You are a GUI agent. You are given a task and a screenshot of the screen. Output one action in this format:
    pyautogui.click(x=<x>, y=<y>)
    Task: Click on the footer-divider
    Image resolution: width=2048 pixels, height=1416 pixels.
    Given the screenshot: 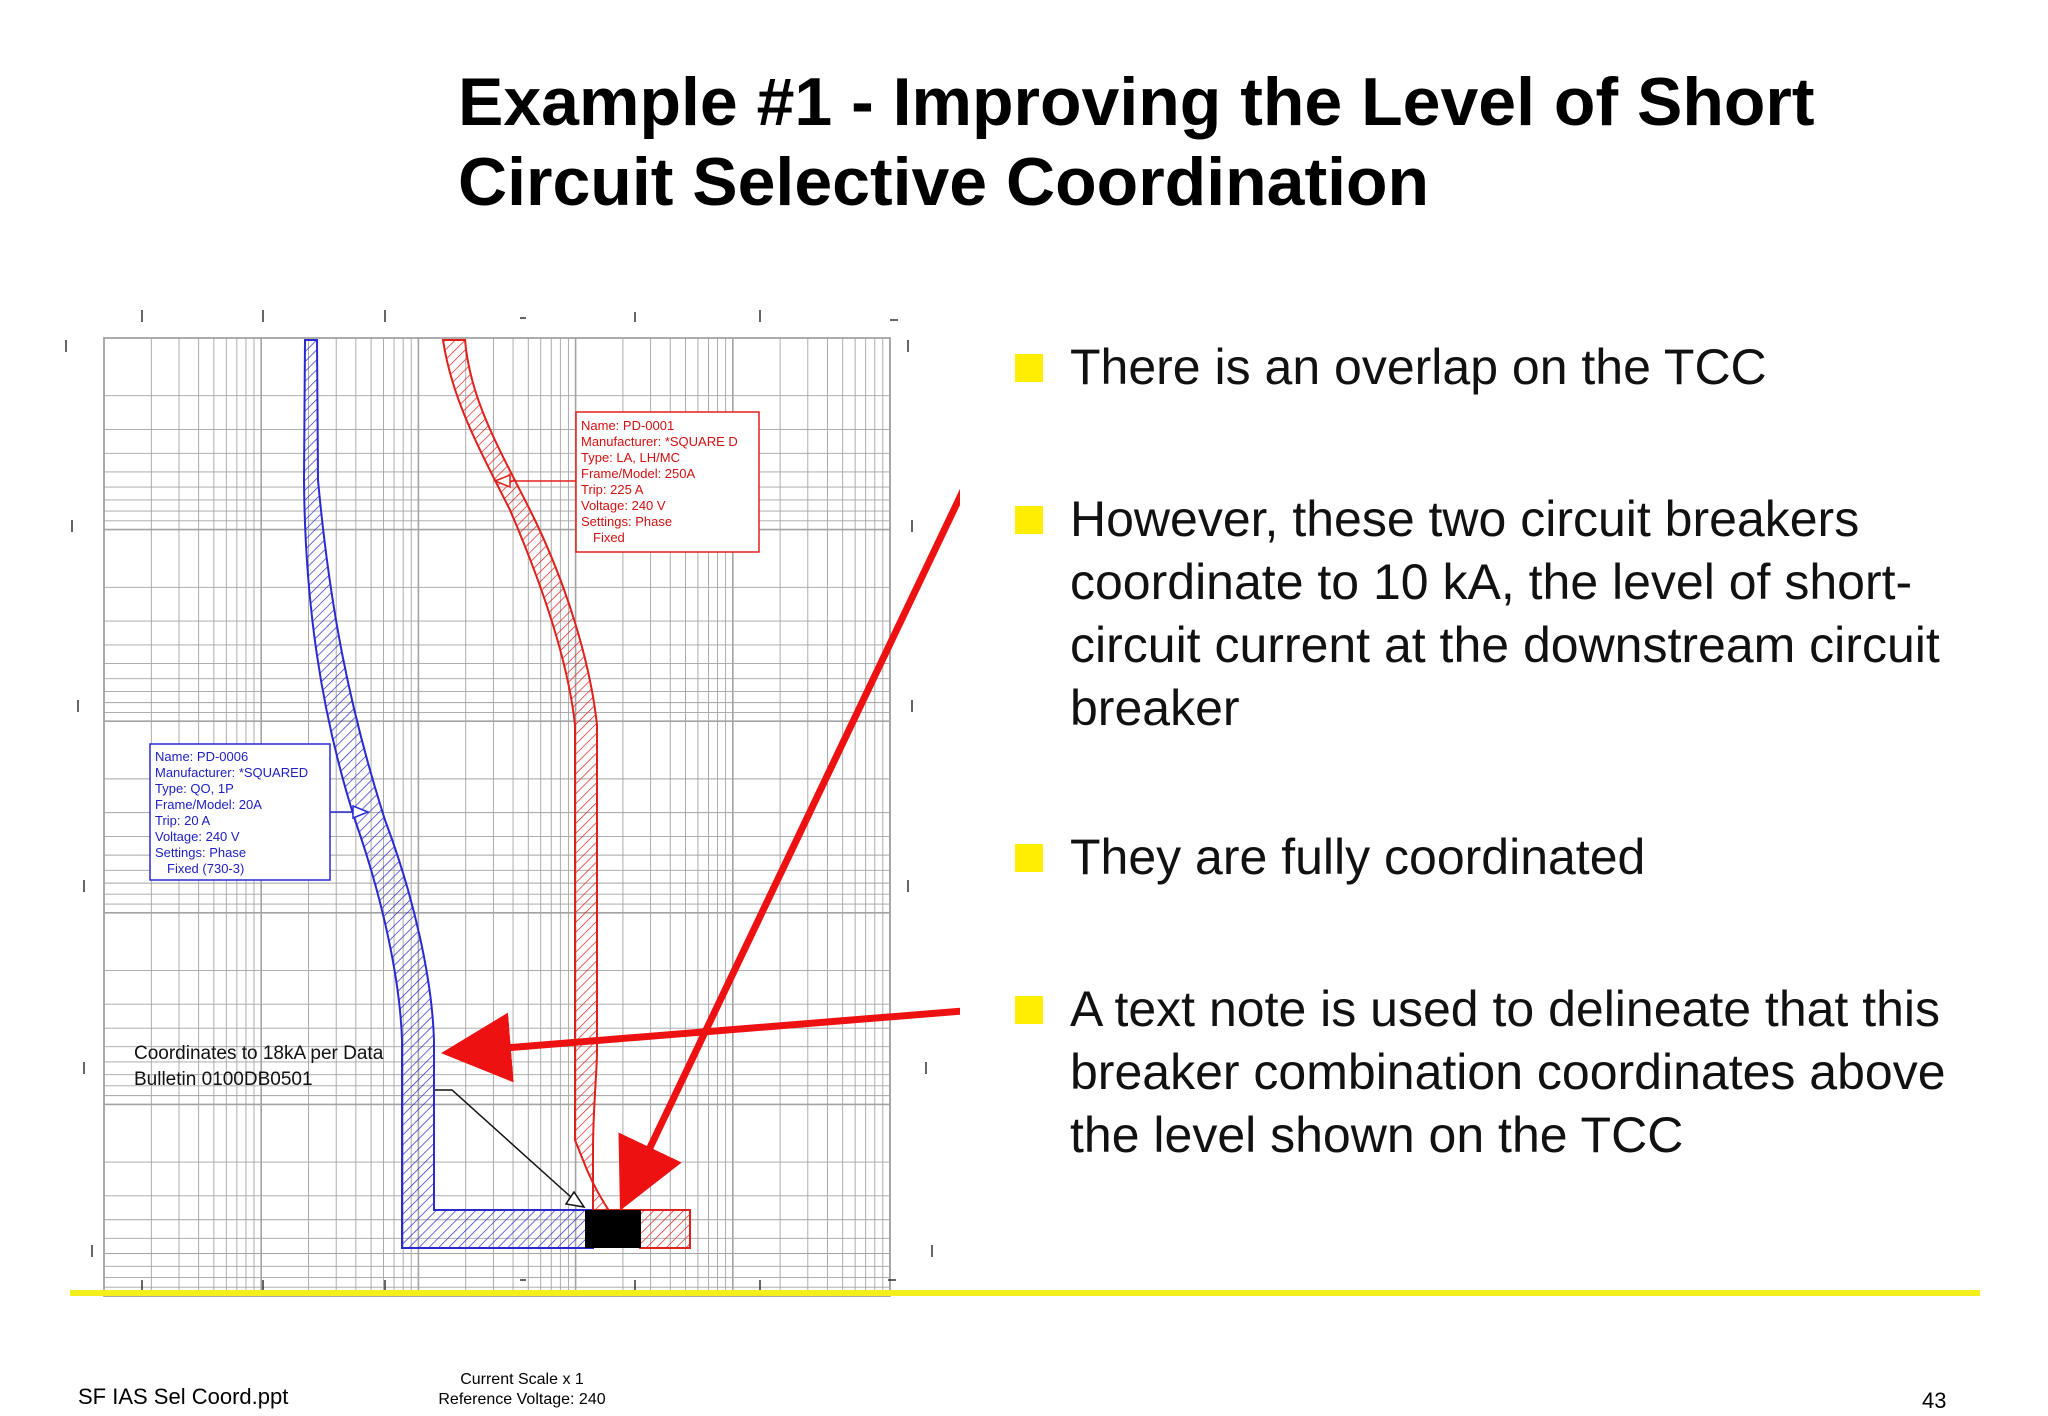 What is the action you would take?
    pyautogui.click(x=1025, y=1293)
    